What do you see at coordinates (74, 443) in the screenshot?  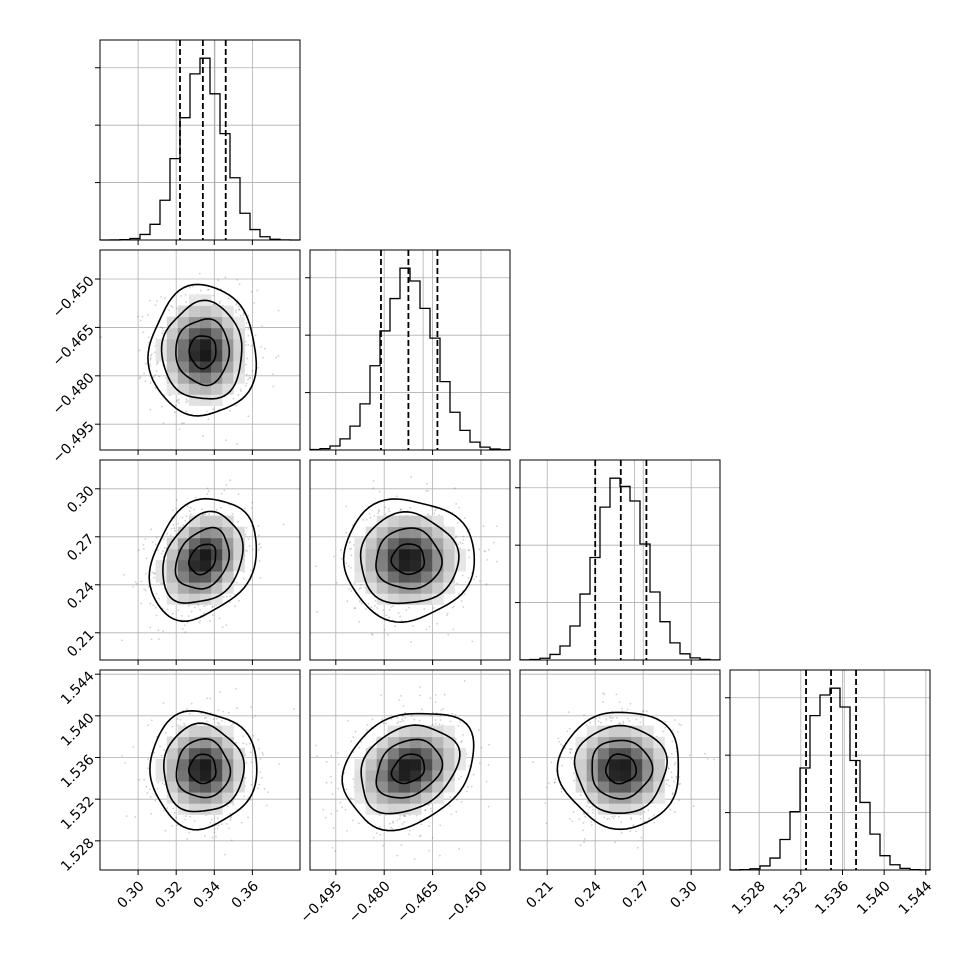 I see `y-tick-label: −0.495` at bounding box center [74, 443].